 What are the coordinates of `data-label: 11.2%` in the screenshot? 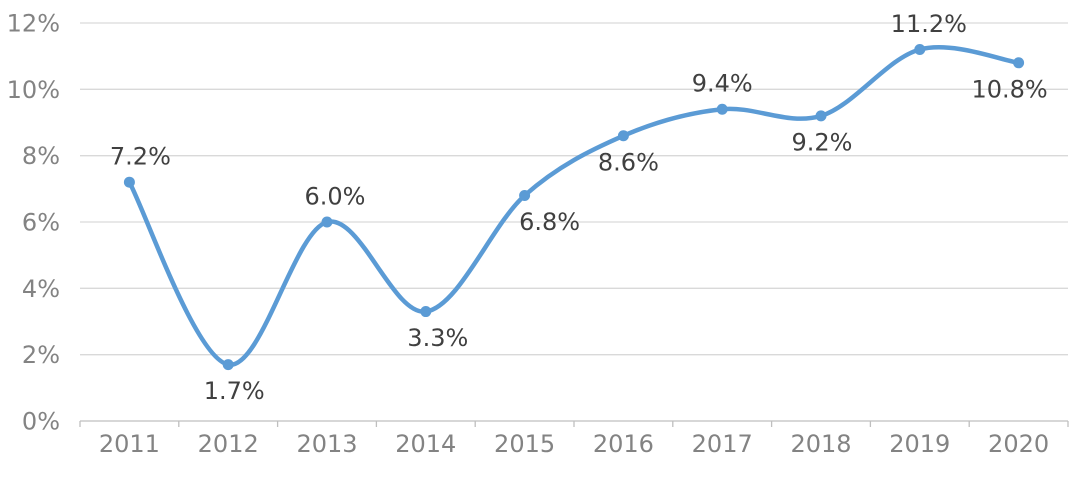 It's located at (929, 24).